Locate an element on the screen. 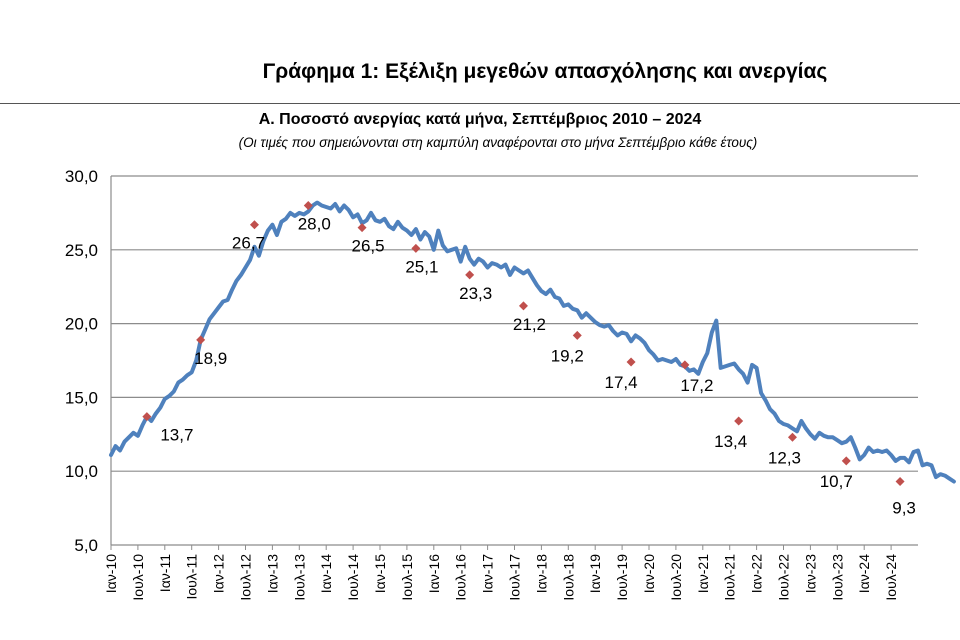  x-tick-label: Ιουλ-12 is located at coordinates (246, 577).